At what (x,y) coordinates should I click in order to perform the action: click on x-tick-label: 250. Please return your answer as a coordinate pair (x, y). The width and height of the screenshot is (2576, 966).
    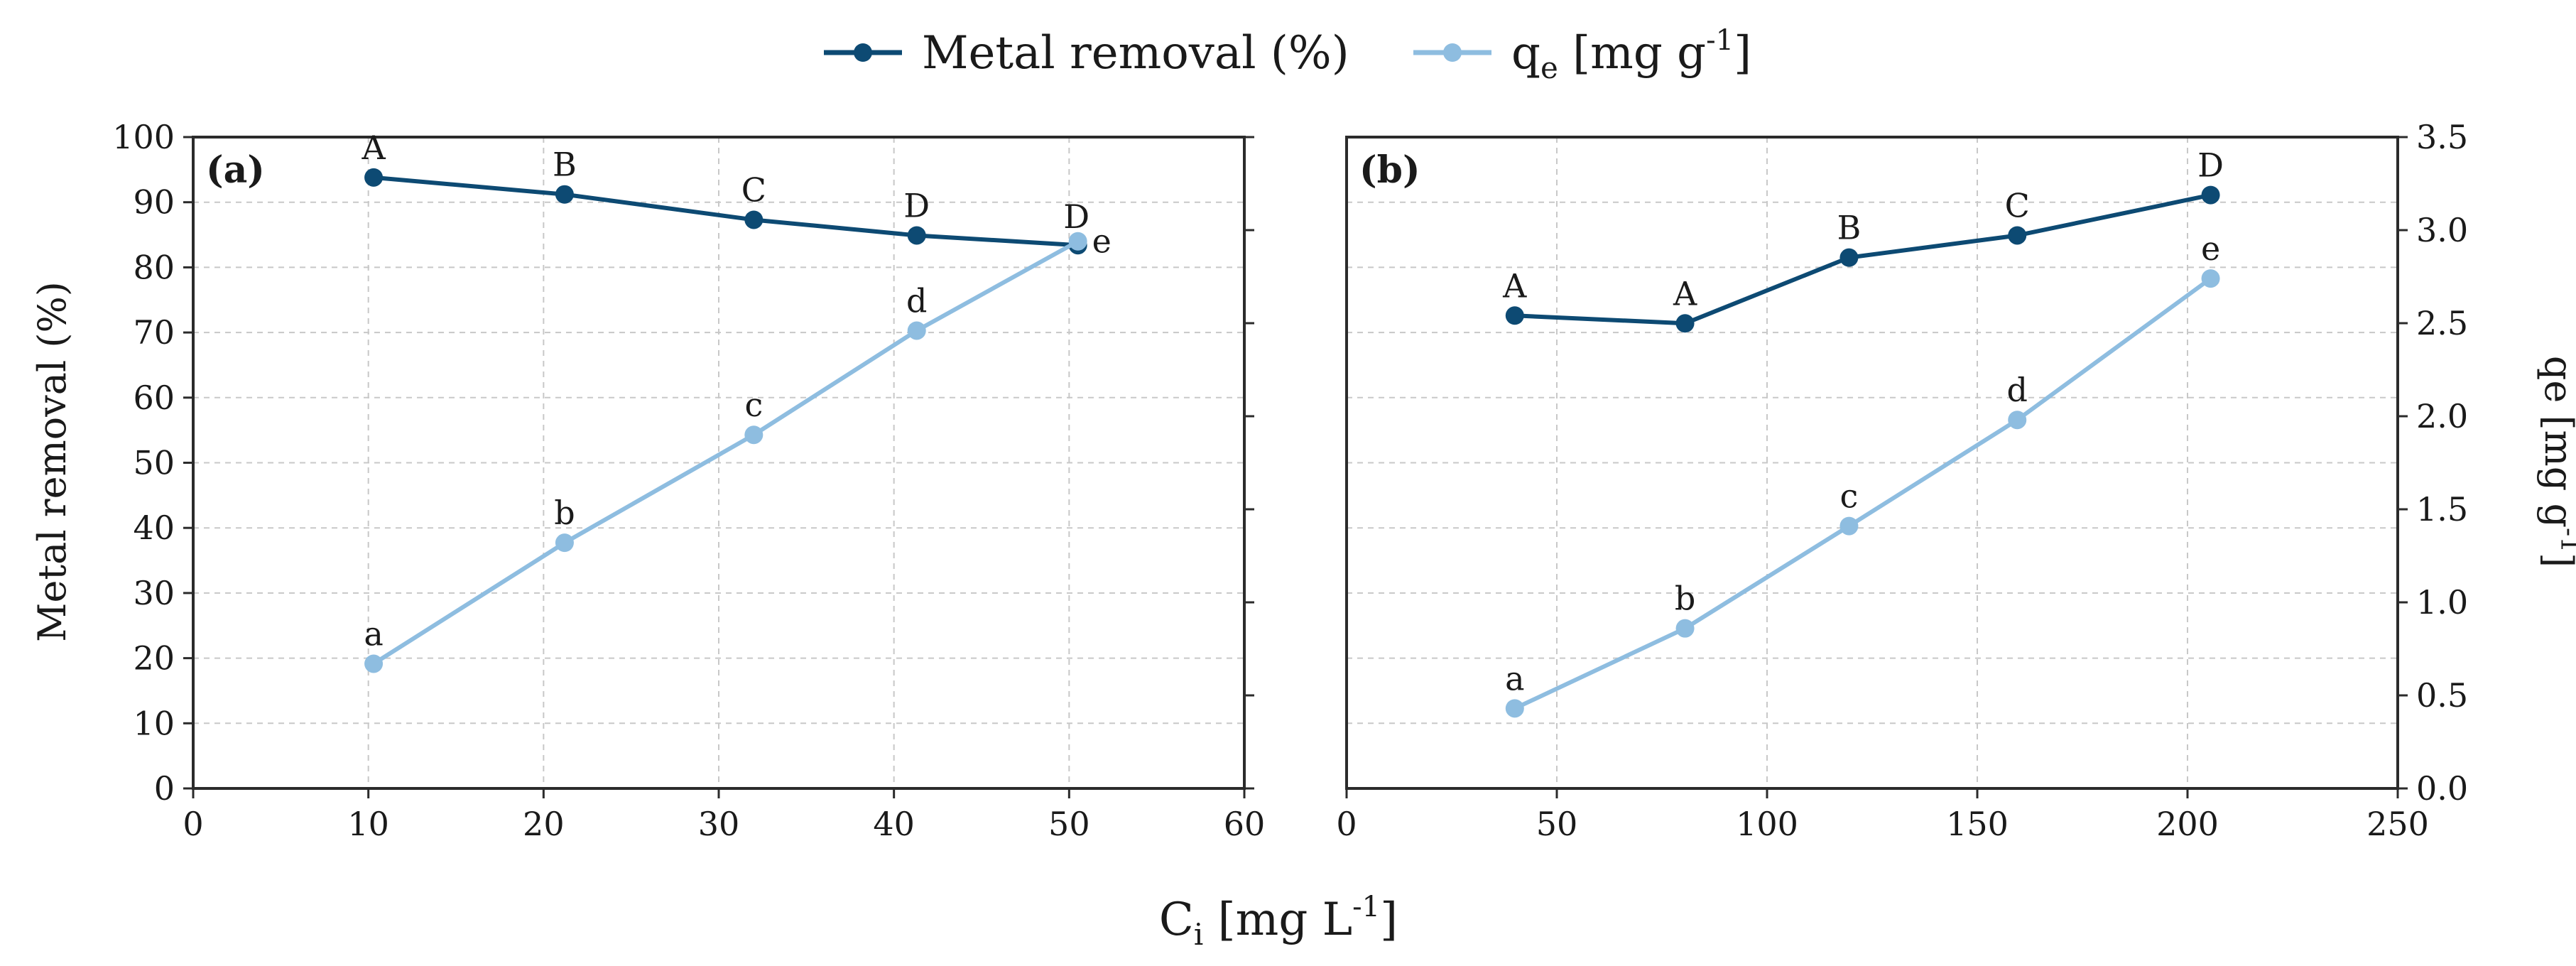
    Looking at the image, I should click on (2397, 824).